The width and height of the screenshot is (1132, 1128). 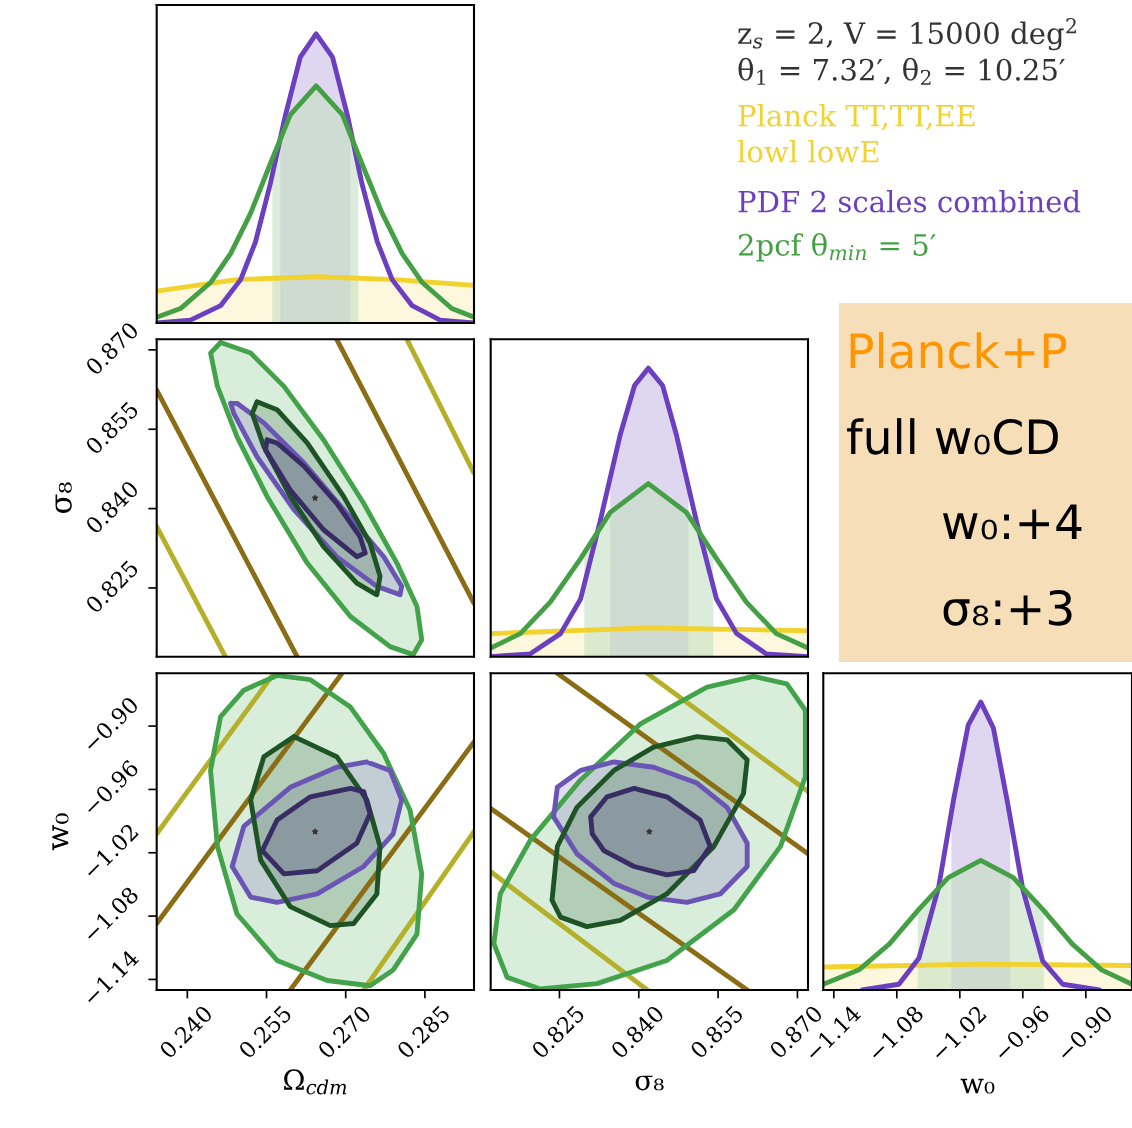 I want to click on text: 2pcf θ$_{min}$ = 5′, so click(x=837, y=247).